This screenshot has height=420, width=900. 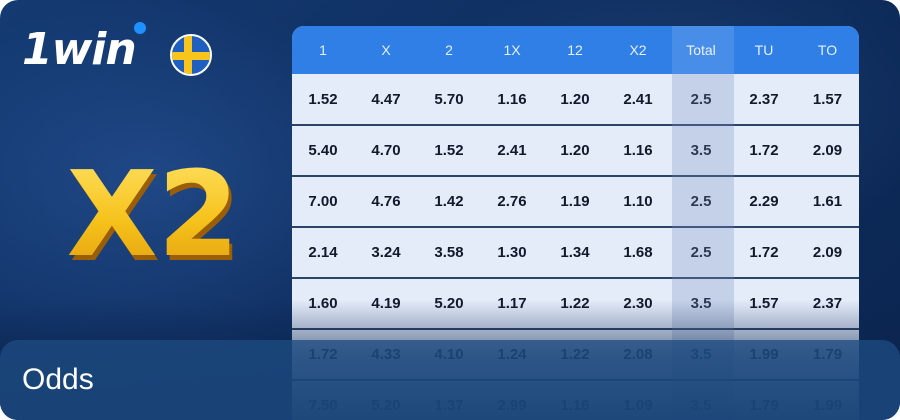 I want to click on table-cell: 3.58, so click(x=449, y=252).